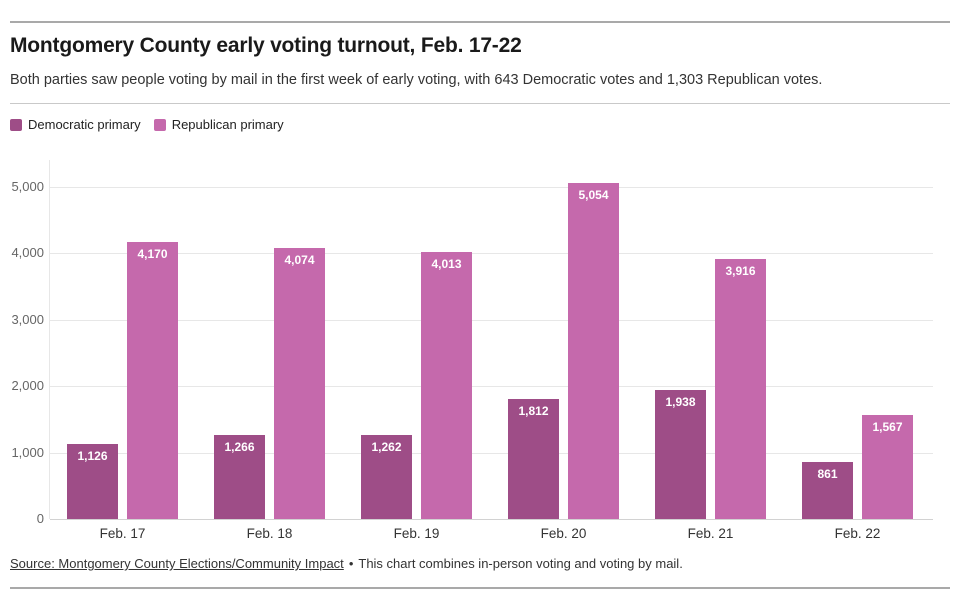 The height and width of the screenshot is (611, 960). Describe the element at coordinates (740, 271) in the screenshot. I see `bar-value-label: 3,916` at that location.